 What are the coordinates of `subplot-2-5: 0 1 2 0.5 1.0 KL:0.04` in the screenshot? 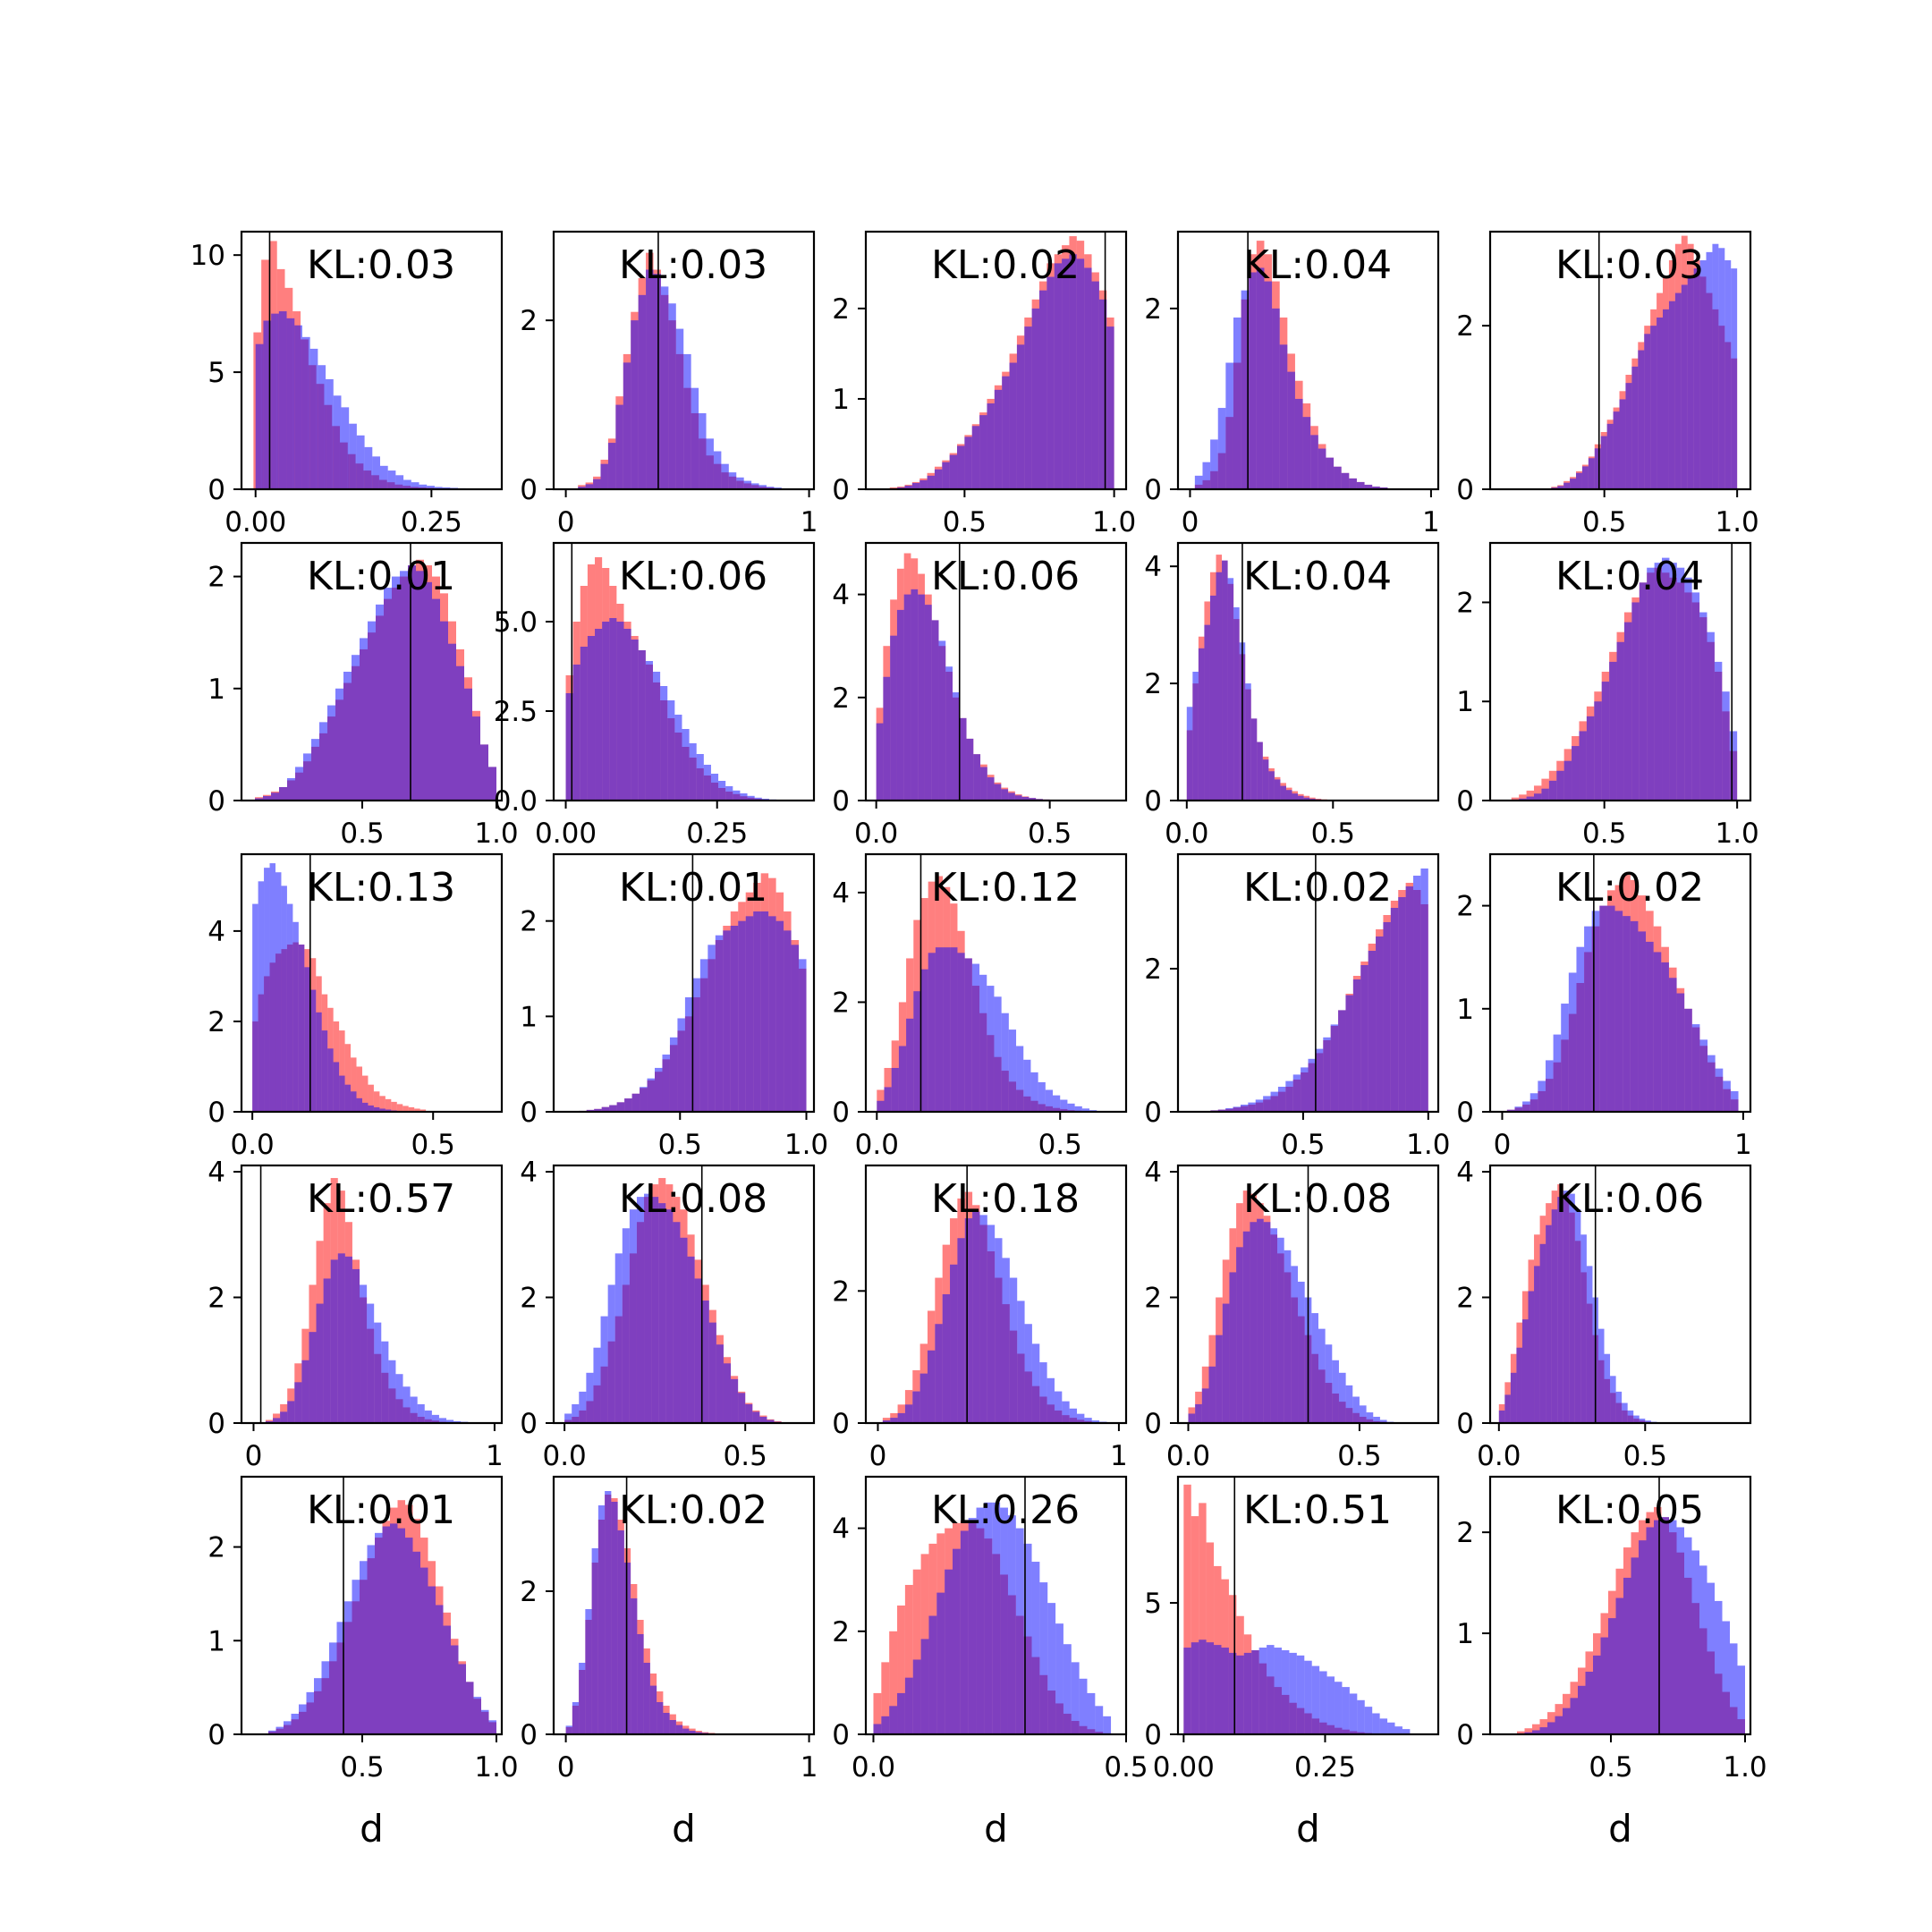 It's located at (1607, 695).